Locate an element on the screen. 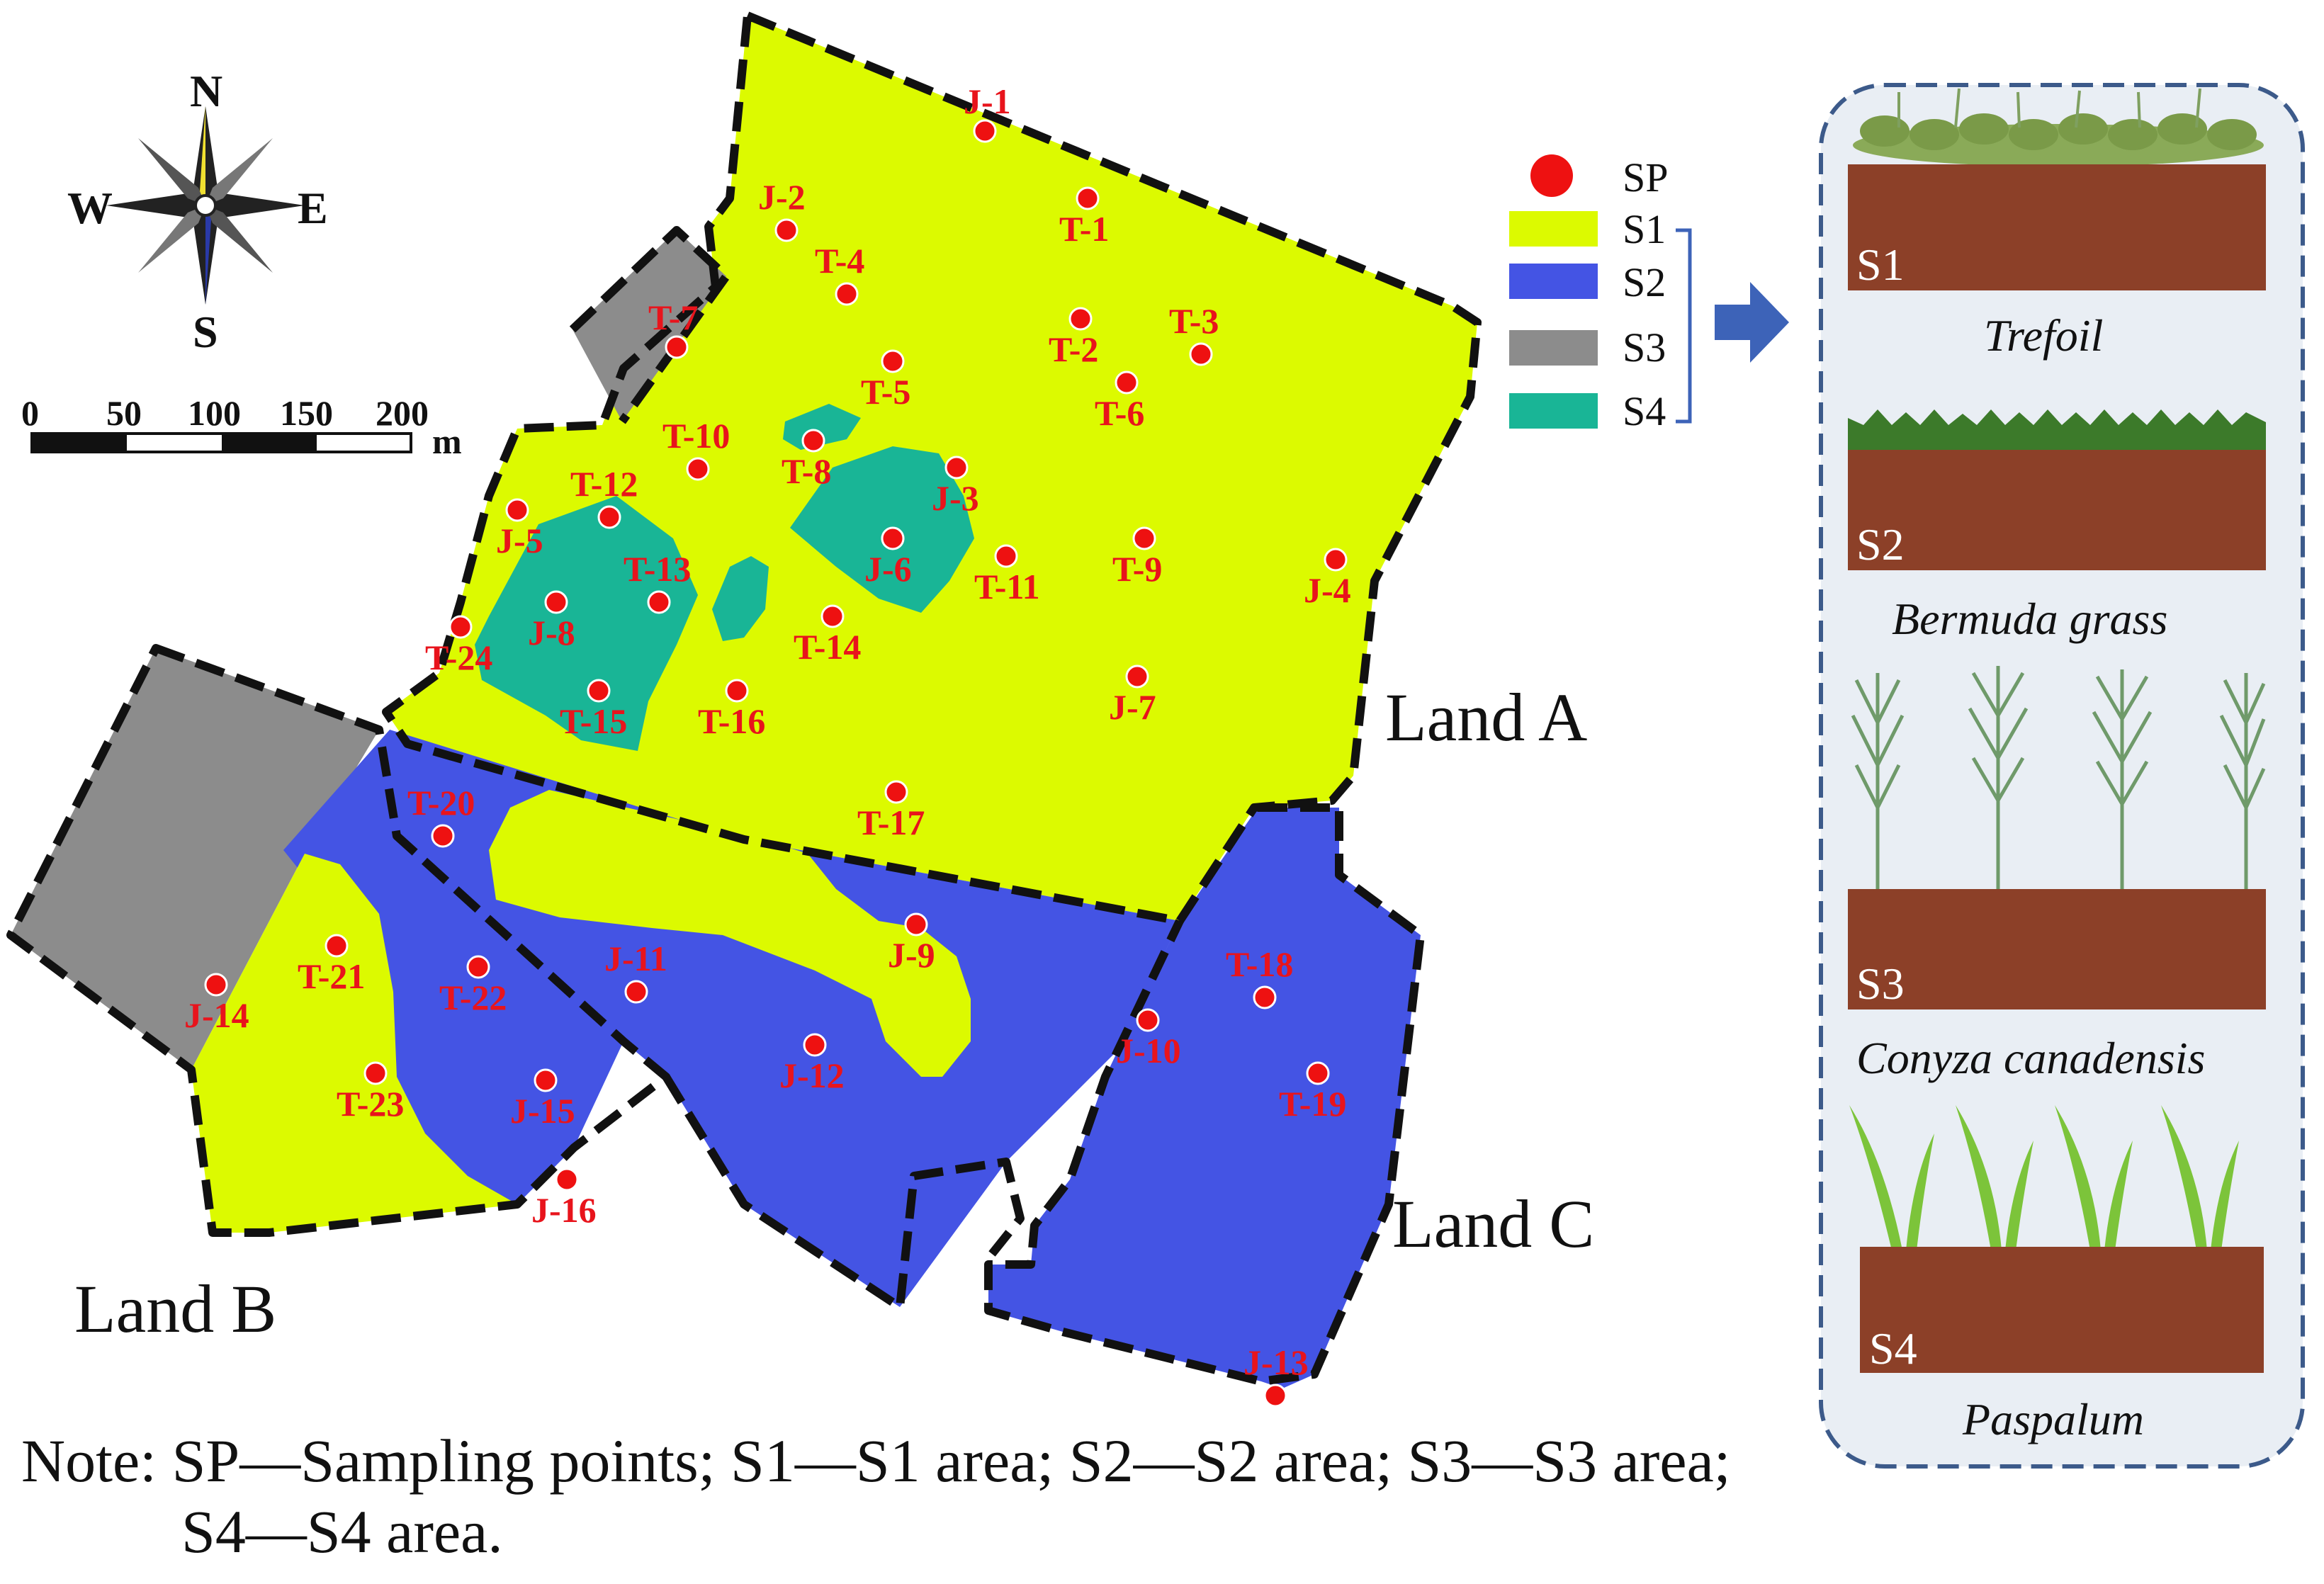 This screenshot has height=1584, width=2324. sampling-point-label: T-8 is located at coordinates (807, 471).